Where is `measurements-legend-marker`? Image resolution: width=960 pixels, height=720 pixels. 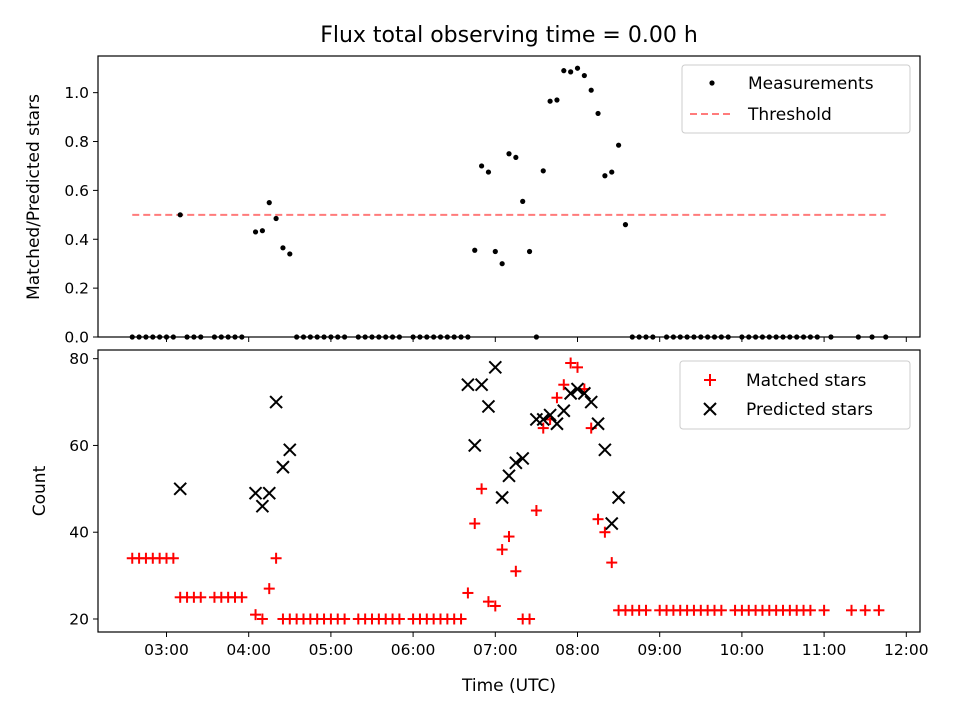 measurements-legend-marker is located at coordinates (712, 83).